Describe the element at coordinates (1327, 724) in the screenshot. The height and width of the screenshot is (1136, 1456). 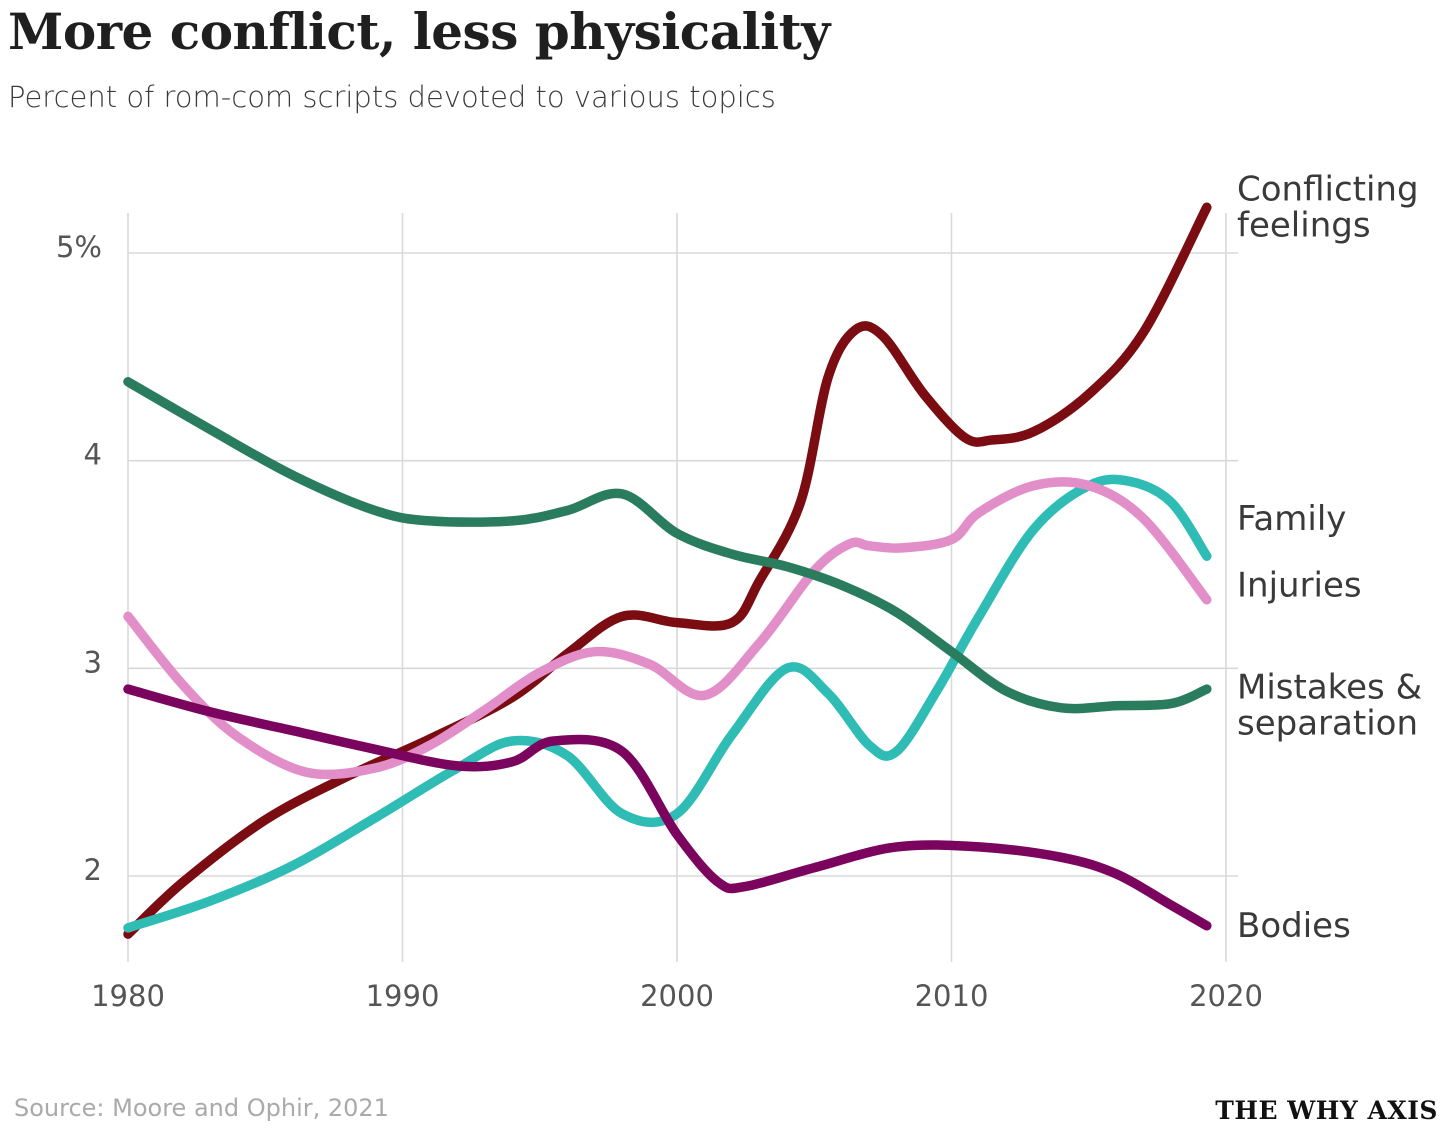
I see `series-label-line: separation` at that location.